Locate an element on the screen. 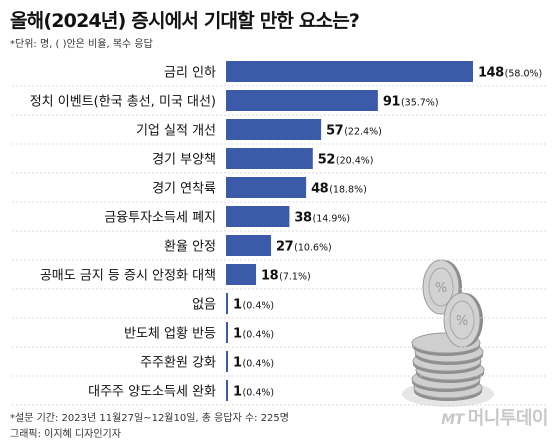 This screenshot has width=560, height=445. category-label: 정치 이벤트(한국 총선, 미국 대선) is located at coordinates (123, 102).